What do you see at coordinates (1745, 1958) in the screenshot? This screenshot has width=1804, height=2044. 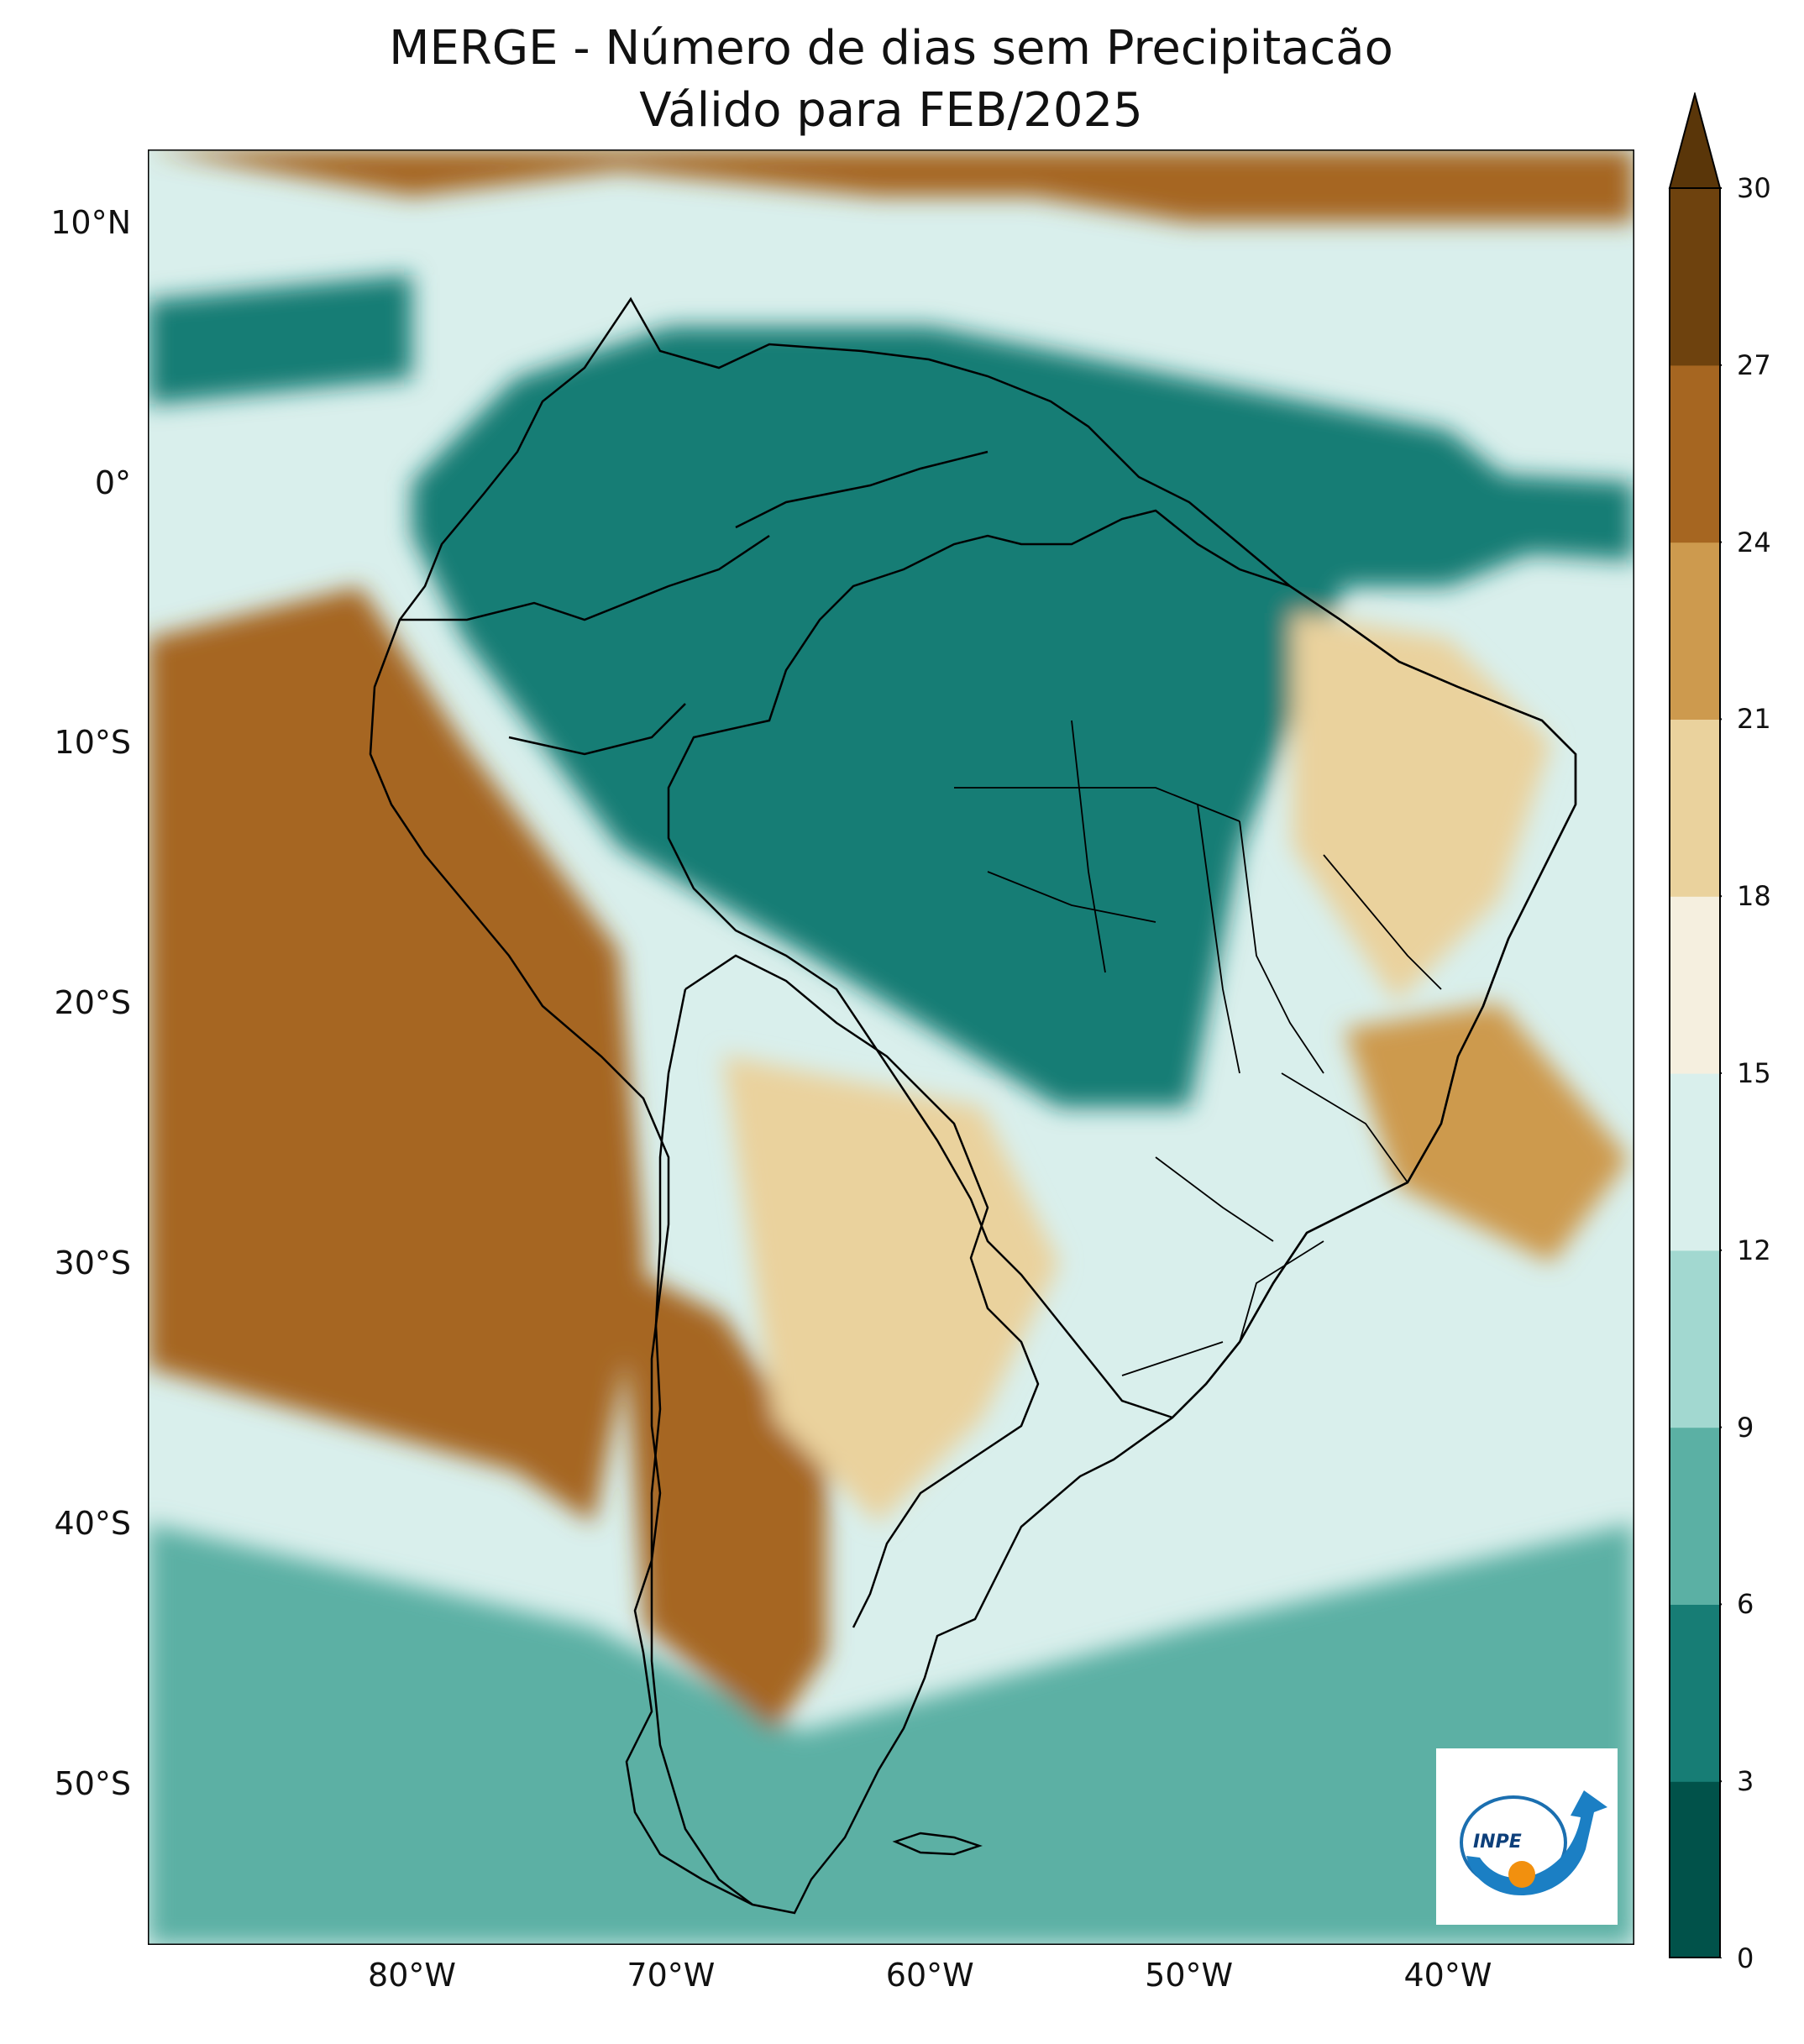 I see `colorbar-tick-0: 0` at bounding box center [1745, 1958].